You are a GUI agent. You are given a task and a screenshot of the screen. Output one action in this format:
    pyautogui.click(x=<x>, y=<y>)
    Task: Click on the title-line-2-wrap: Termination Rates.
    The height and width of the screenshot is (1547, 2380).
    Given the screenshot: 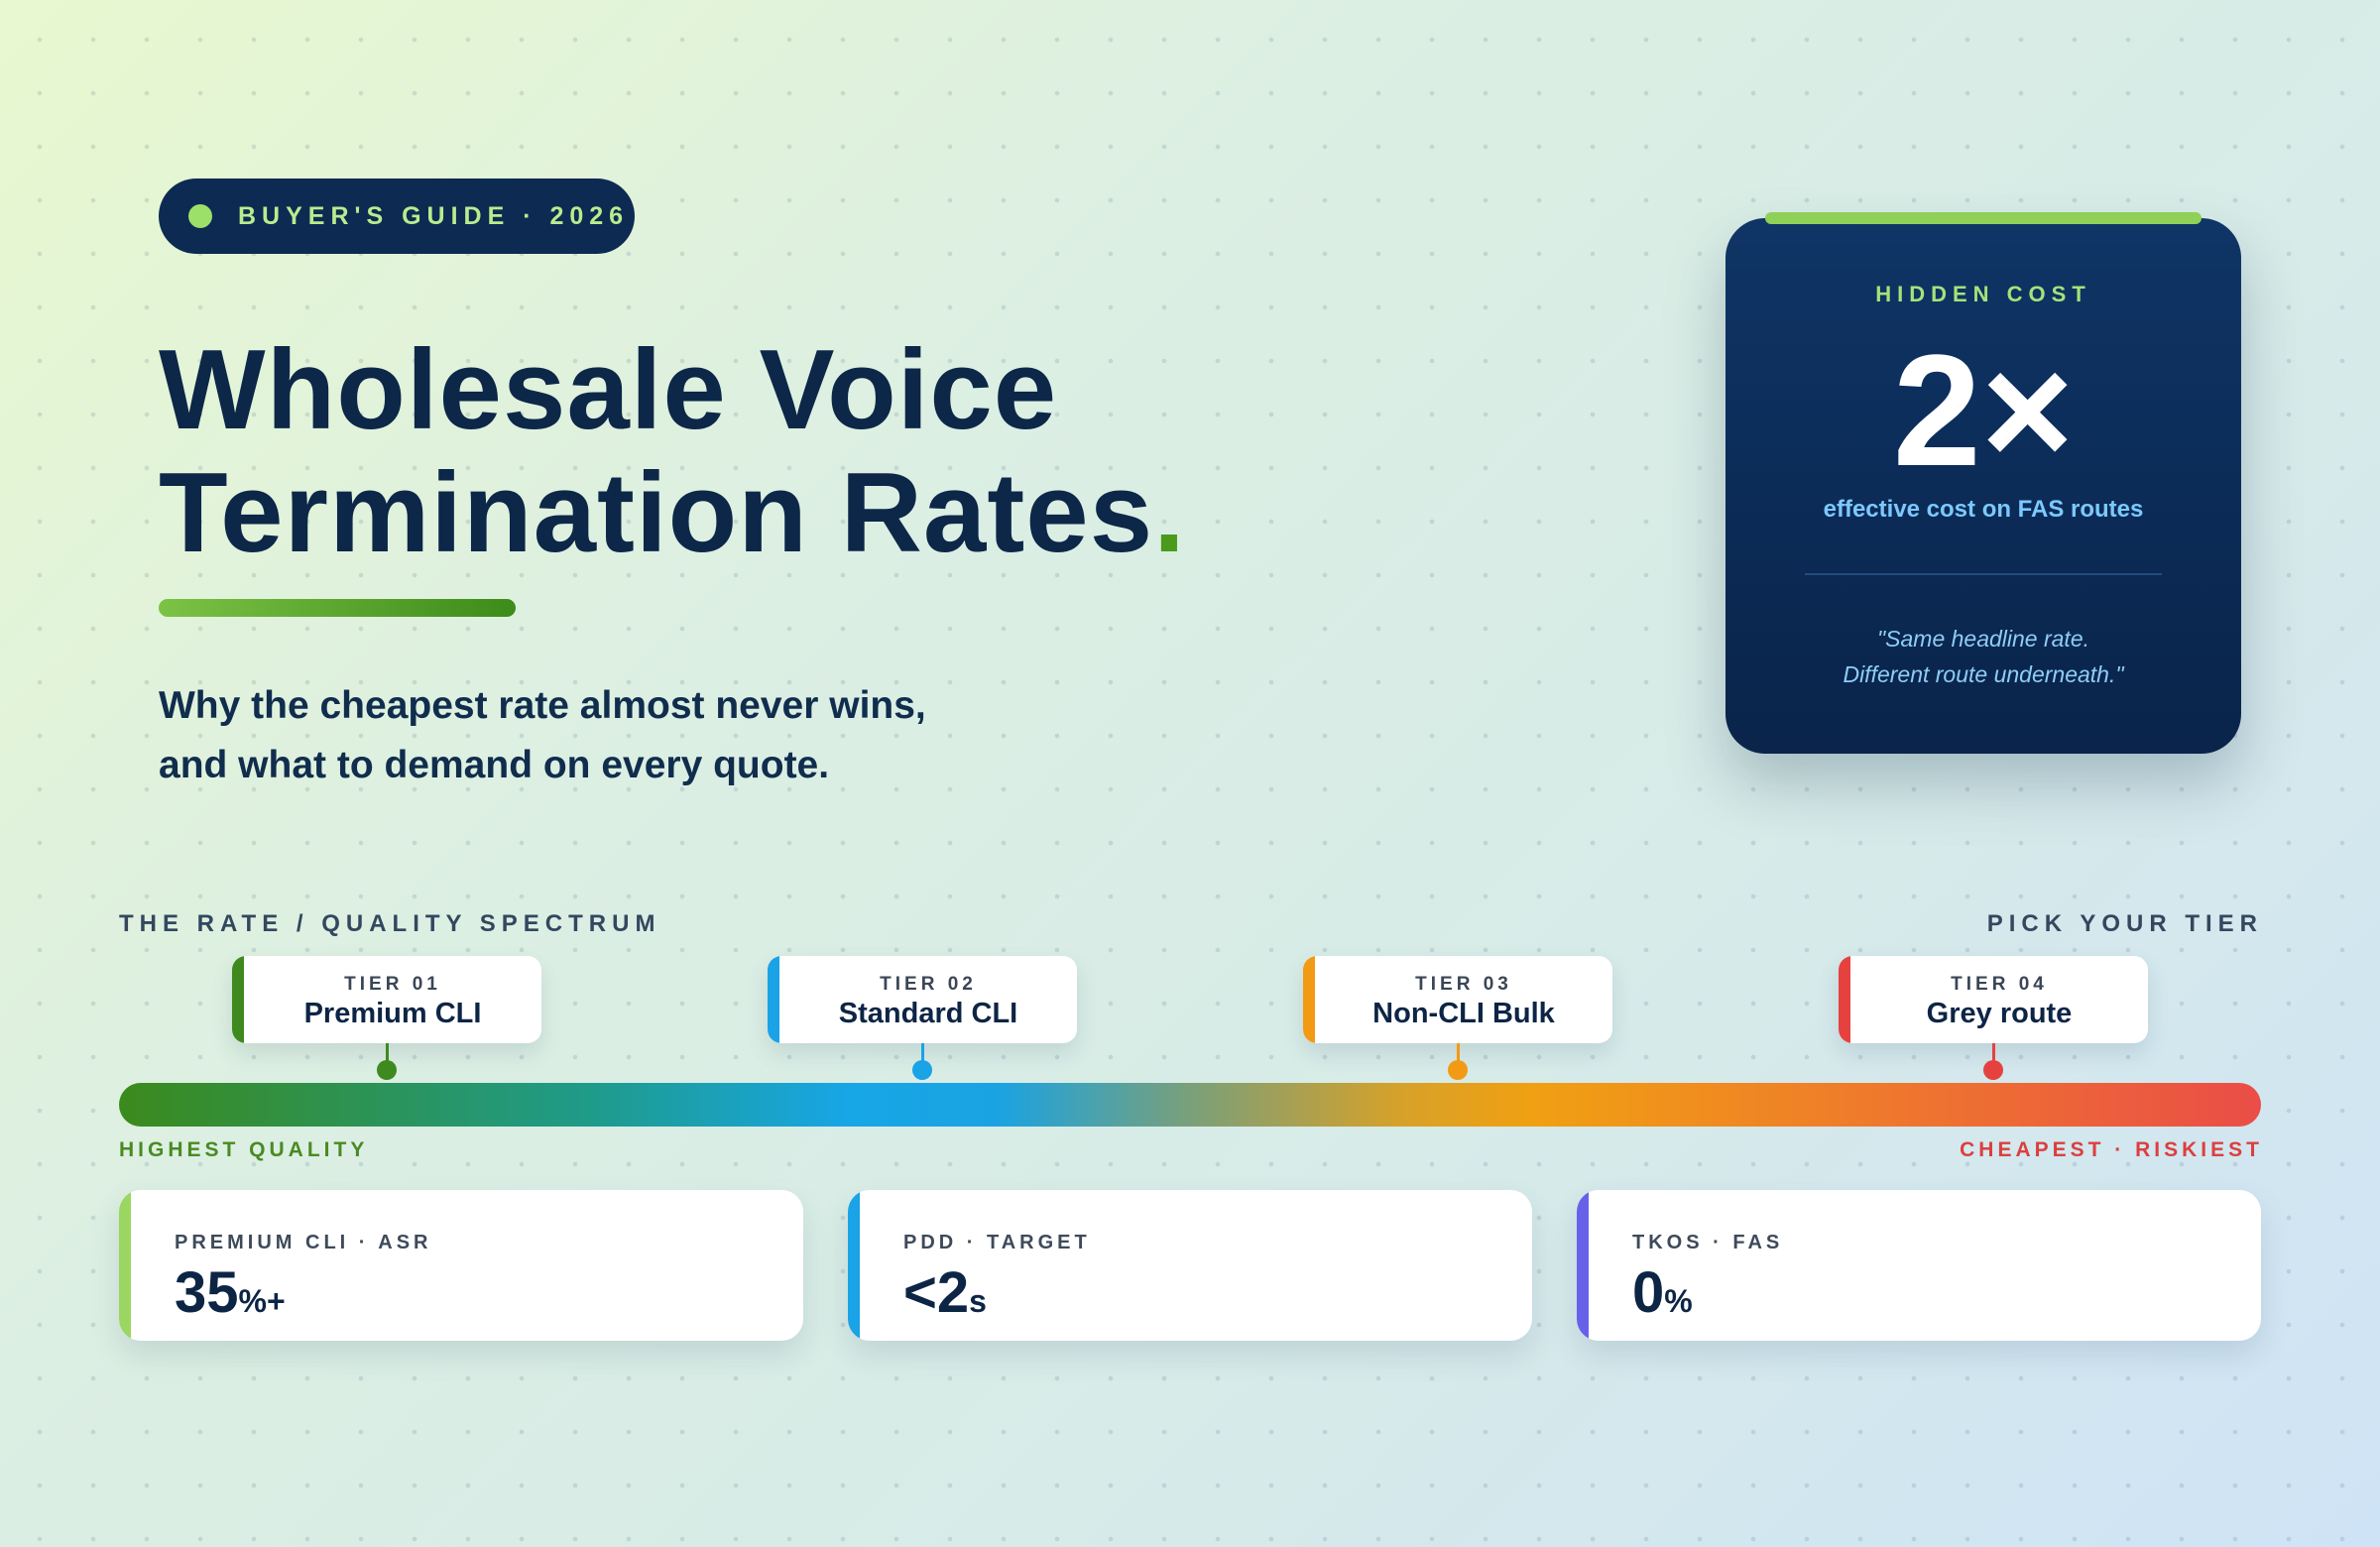 What is the action you would take?
    pyautogui.click(x=672, y=513)
    